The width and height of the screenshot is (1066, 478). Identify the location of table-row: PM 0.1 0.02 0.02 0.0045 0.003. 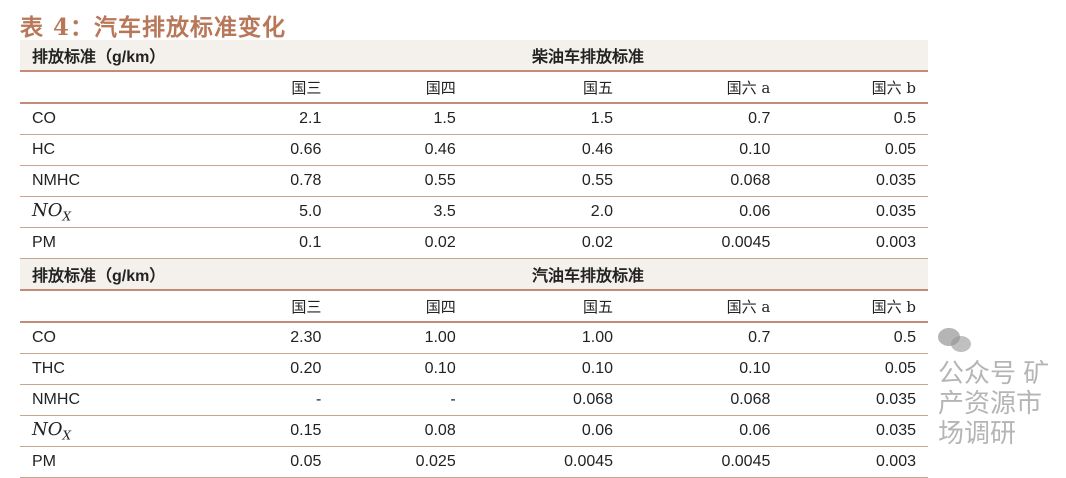
(474, 243).